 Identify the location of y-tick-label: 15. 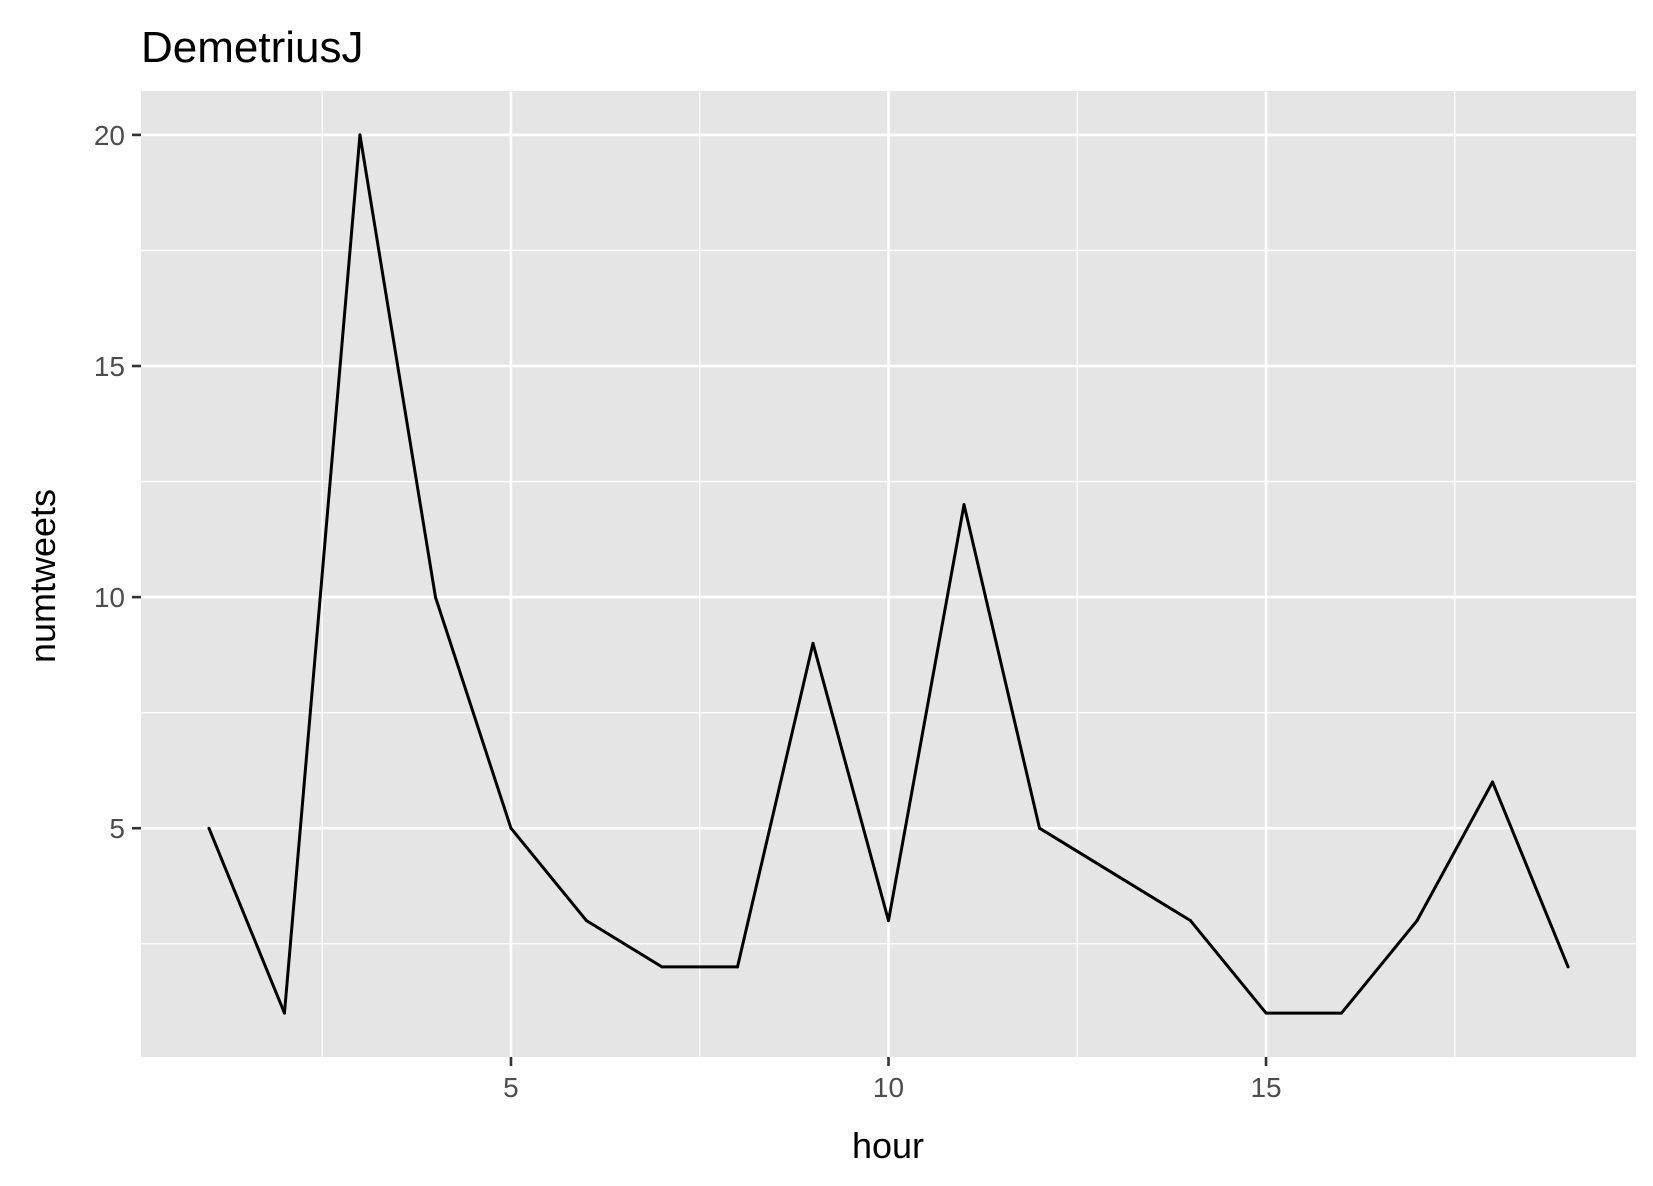
(109, 366).